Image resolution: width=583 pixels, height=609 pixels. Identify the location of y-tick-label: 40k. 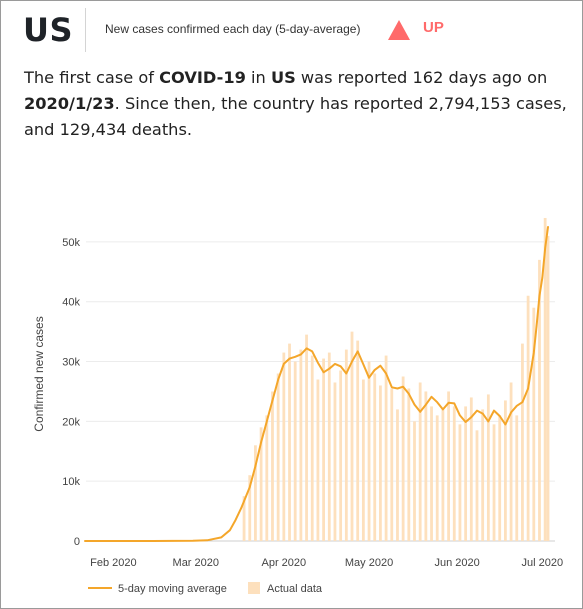
(71, 303).